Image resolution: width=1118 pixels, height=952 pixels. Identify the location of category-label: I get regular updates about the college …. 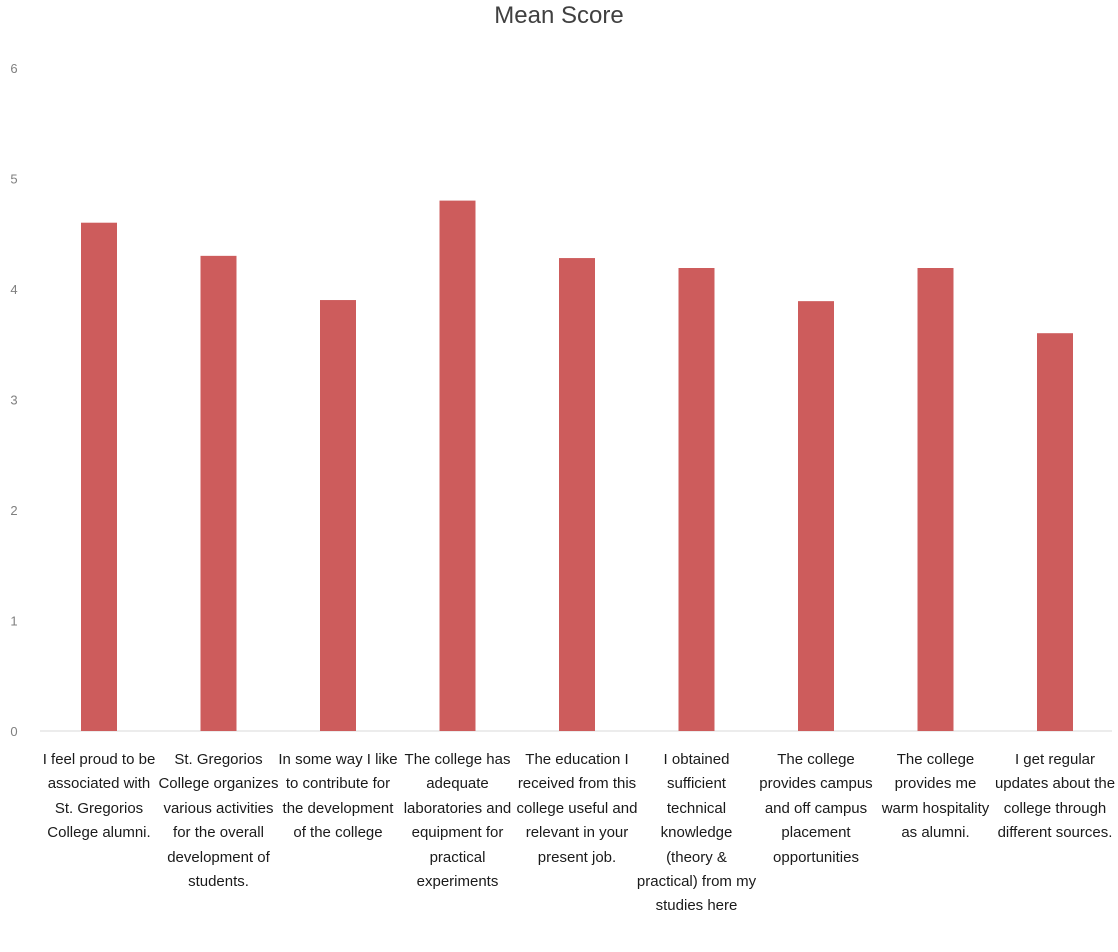
(1055, 796).